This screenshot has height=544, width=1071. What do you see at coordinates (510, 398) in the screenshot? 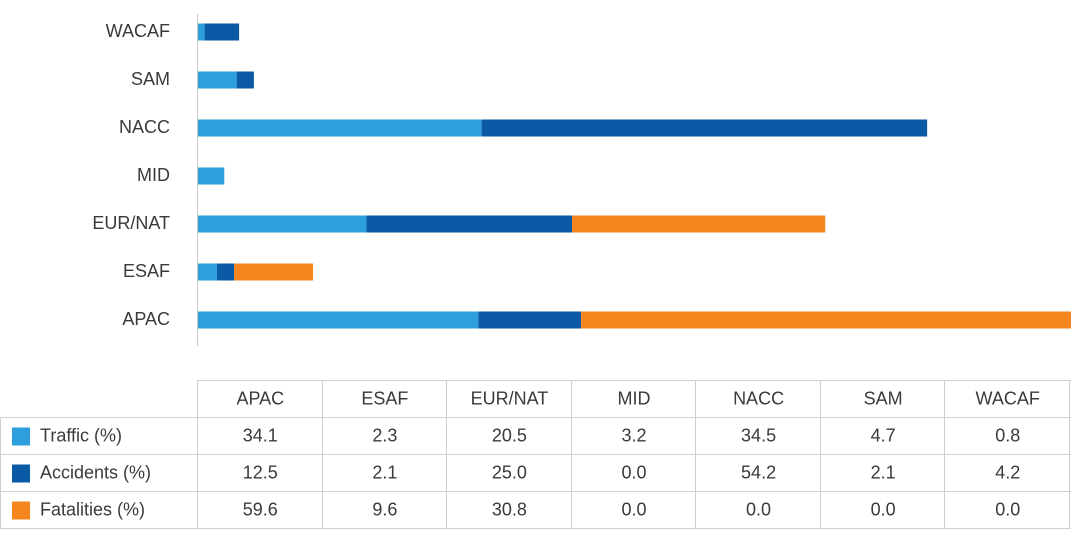
I see `table-header: EUR/NAT` at bounding box center [510, 398].